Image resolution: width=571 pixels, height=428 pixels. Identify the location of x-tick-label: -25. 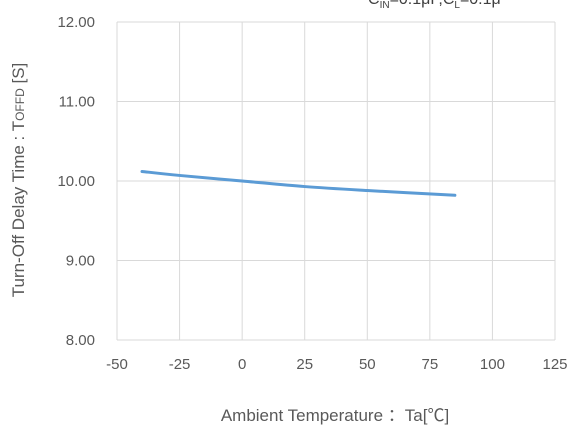
(180, 364).